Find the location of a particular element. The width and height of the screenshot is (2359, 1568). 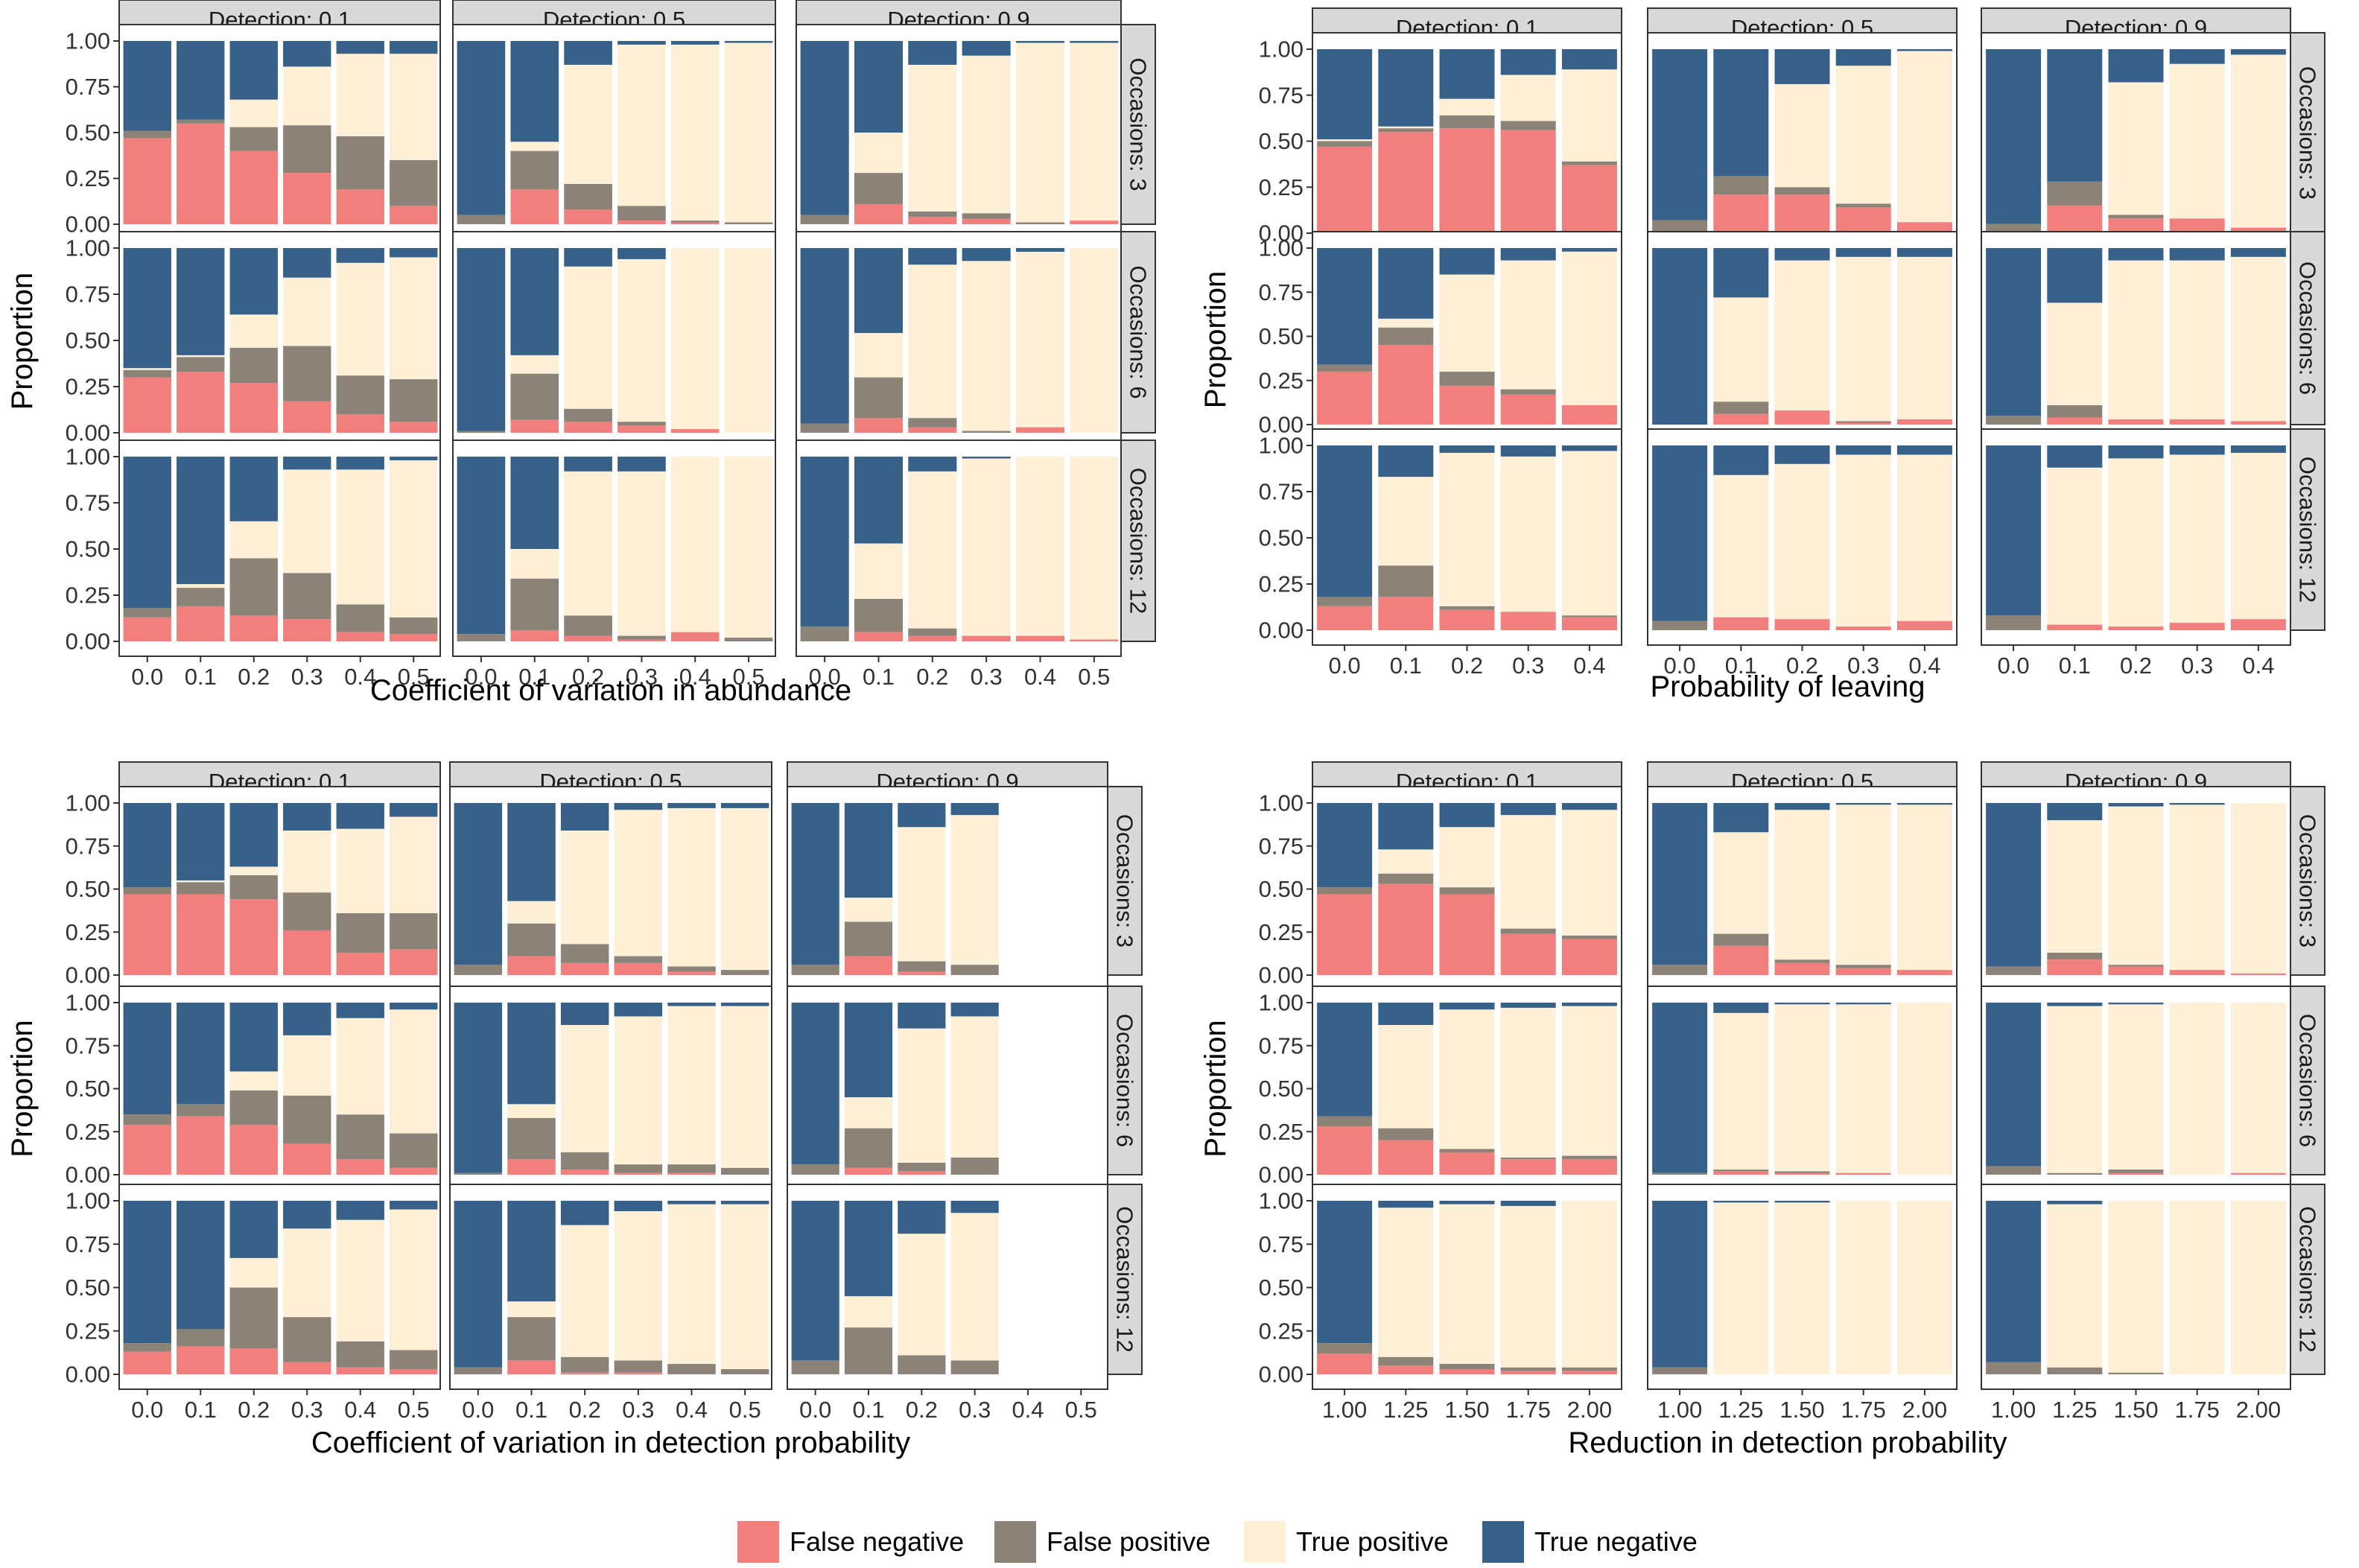

row-strip-label: Occasions: 3 is located at coordinates (2308, 881).